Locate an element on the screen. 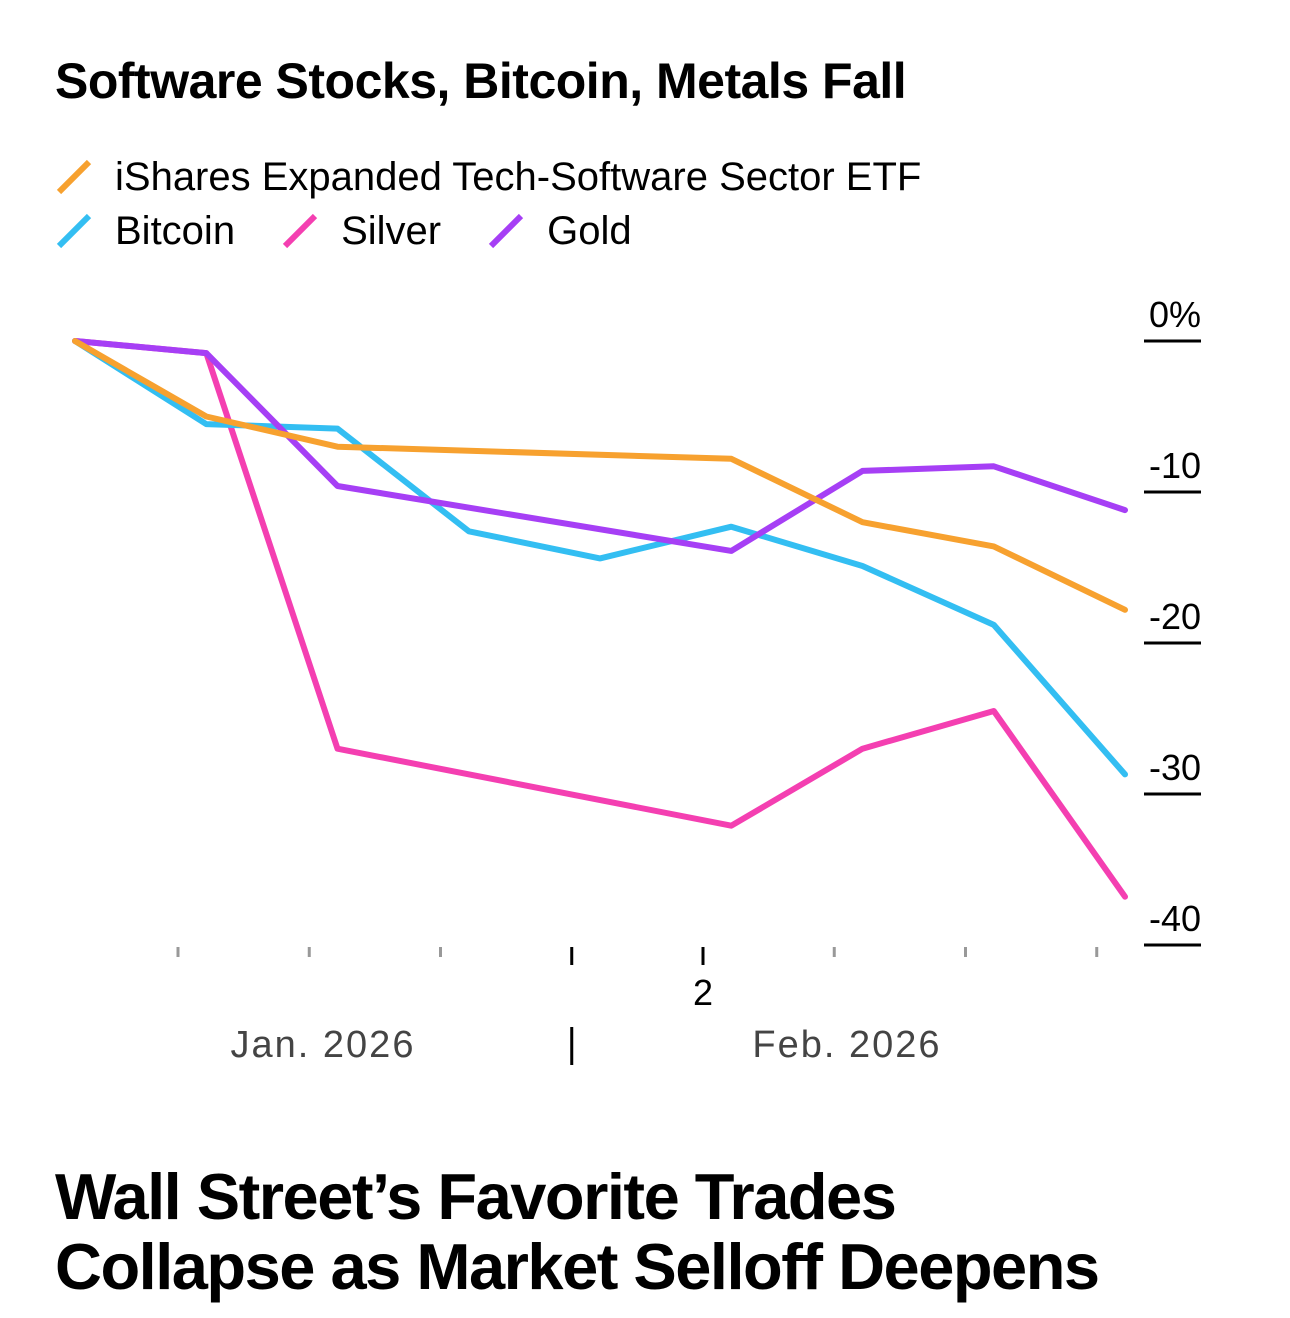 This screenshot has width=1290, height=1318. legend-swatch-gold is located at coordinates (506, 231).